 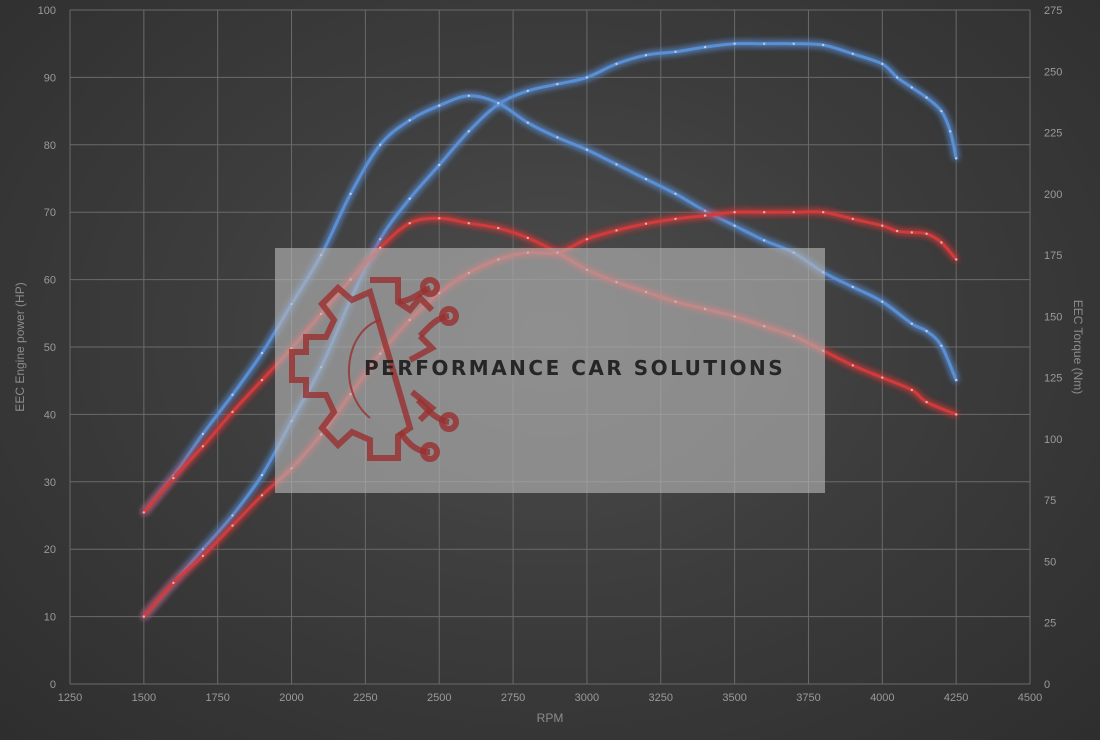 I want to click on y2-tick-label: 125, so click(x=1053, y=379).